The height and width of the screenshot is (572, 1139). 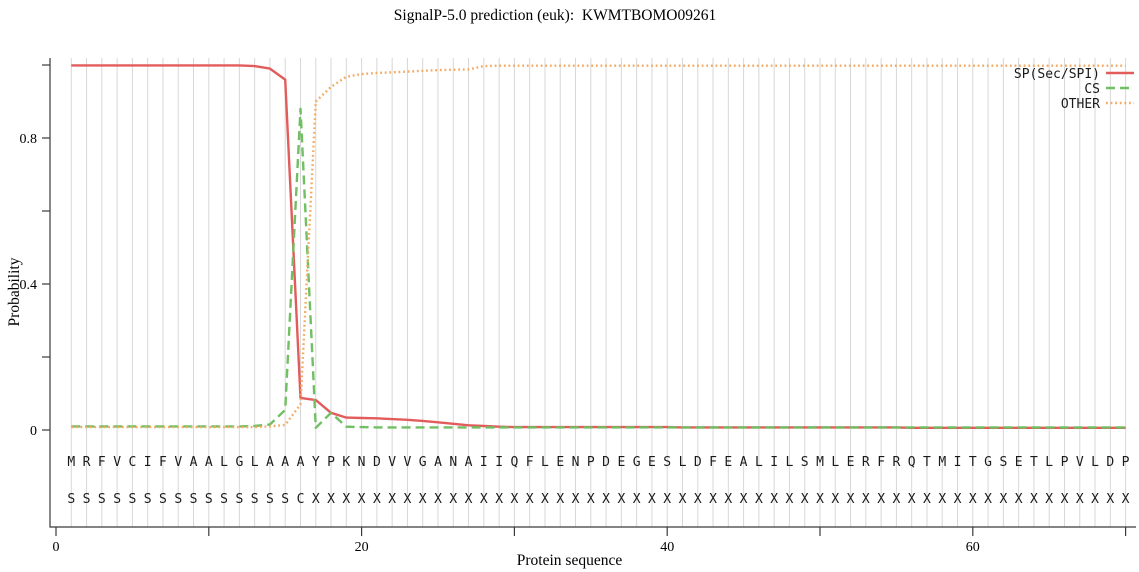 I want to click on x-tick-label: 0, so click(x=56, y=547).